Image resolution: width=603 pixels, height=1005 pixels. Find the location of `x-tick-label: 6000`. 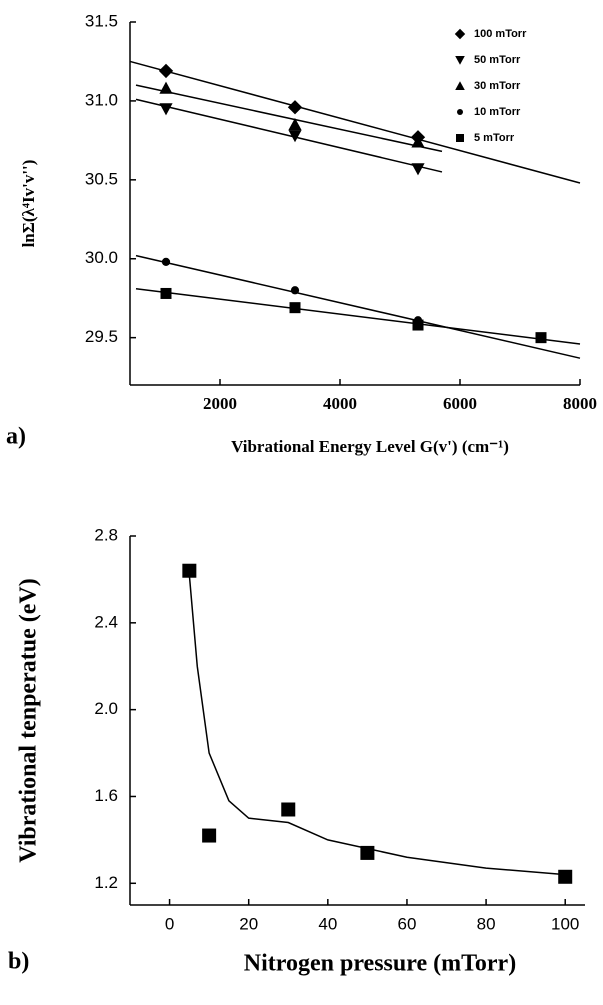

x-tick-label: 6000 is located at coordinates (460, 403).